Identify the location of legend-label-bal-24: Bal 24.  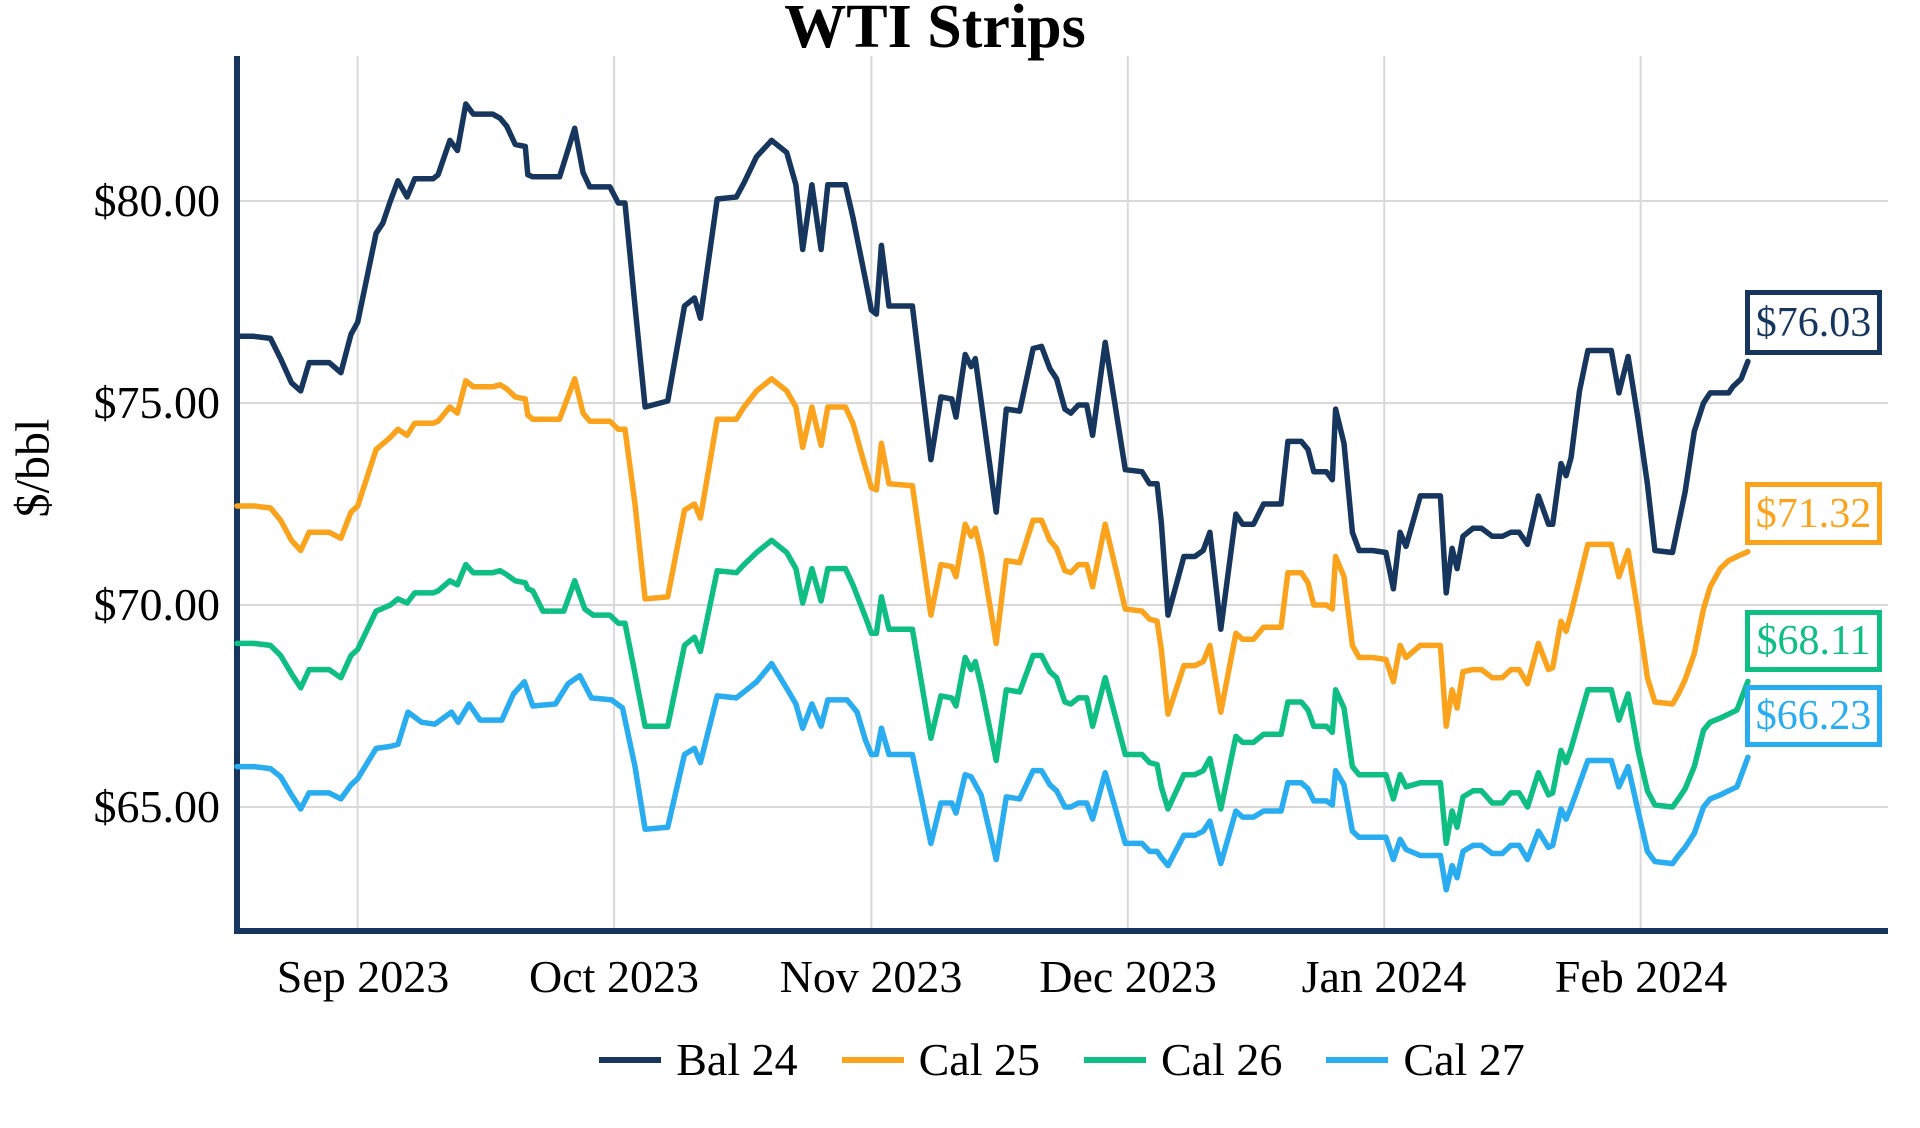
(737, 1059).